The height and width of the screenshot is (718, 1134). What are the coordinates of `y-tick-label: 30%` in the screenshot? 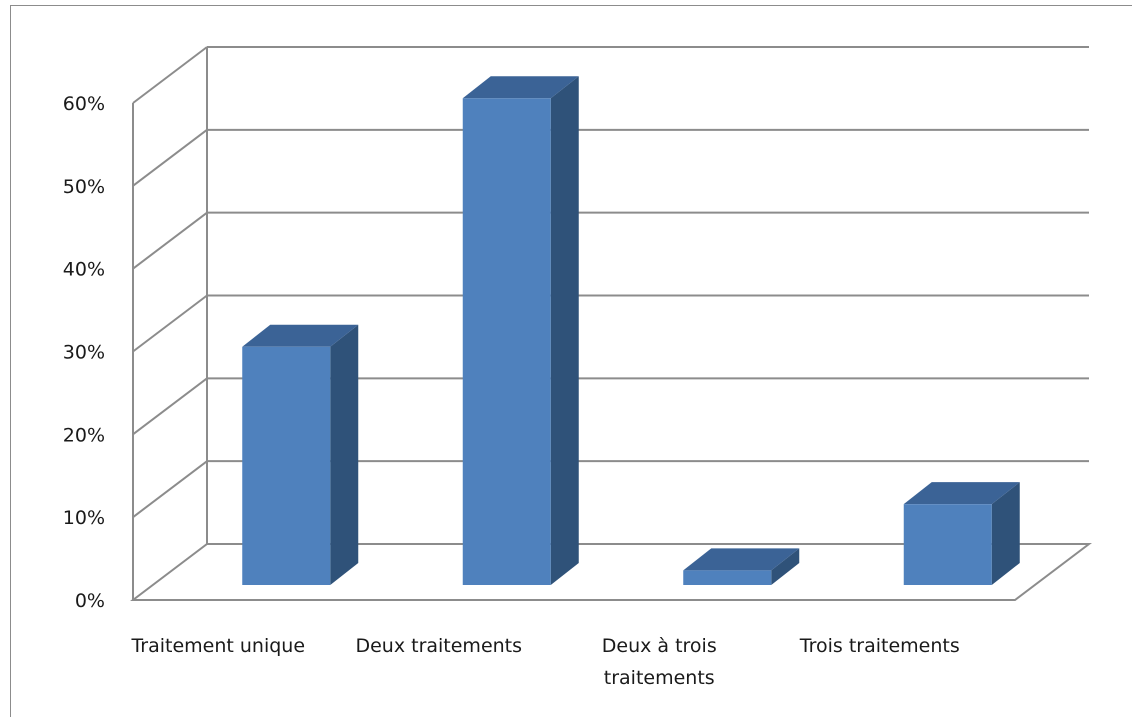 It's located at (84, 353).